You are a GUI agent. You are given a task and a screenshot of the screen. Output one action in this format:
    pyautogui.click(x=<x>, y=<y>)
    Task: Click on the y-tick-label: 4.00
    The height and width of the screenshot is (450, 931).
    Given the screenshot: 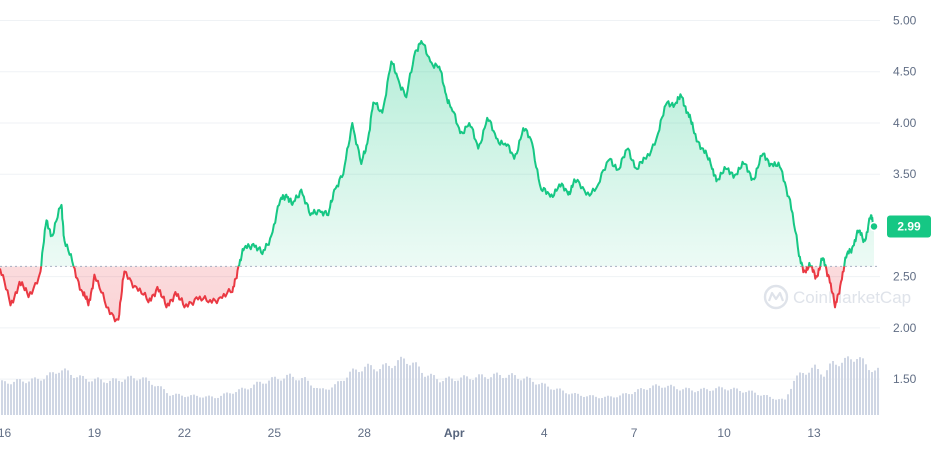 What is the action you would take?
    pyautogui.click(x=905, y=123)
    